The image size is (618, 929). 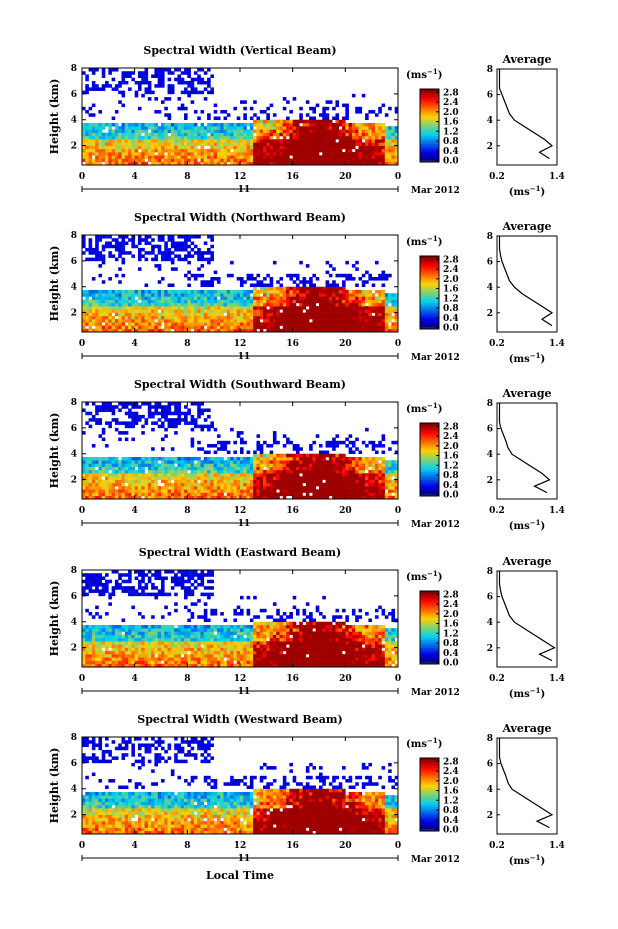 I want to click on average-y-tick-label: 6, so click(x=490, y=96).